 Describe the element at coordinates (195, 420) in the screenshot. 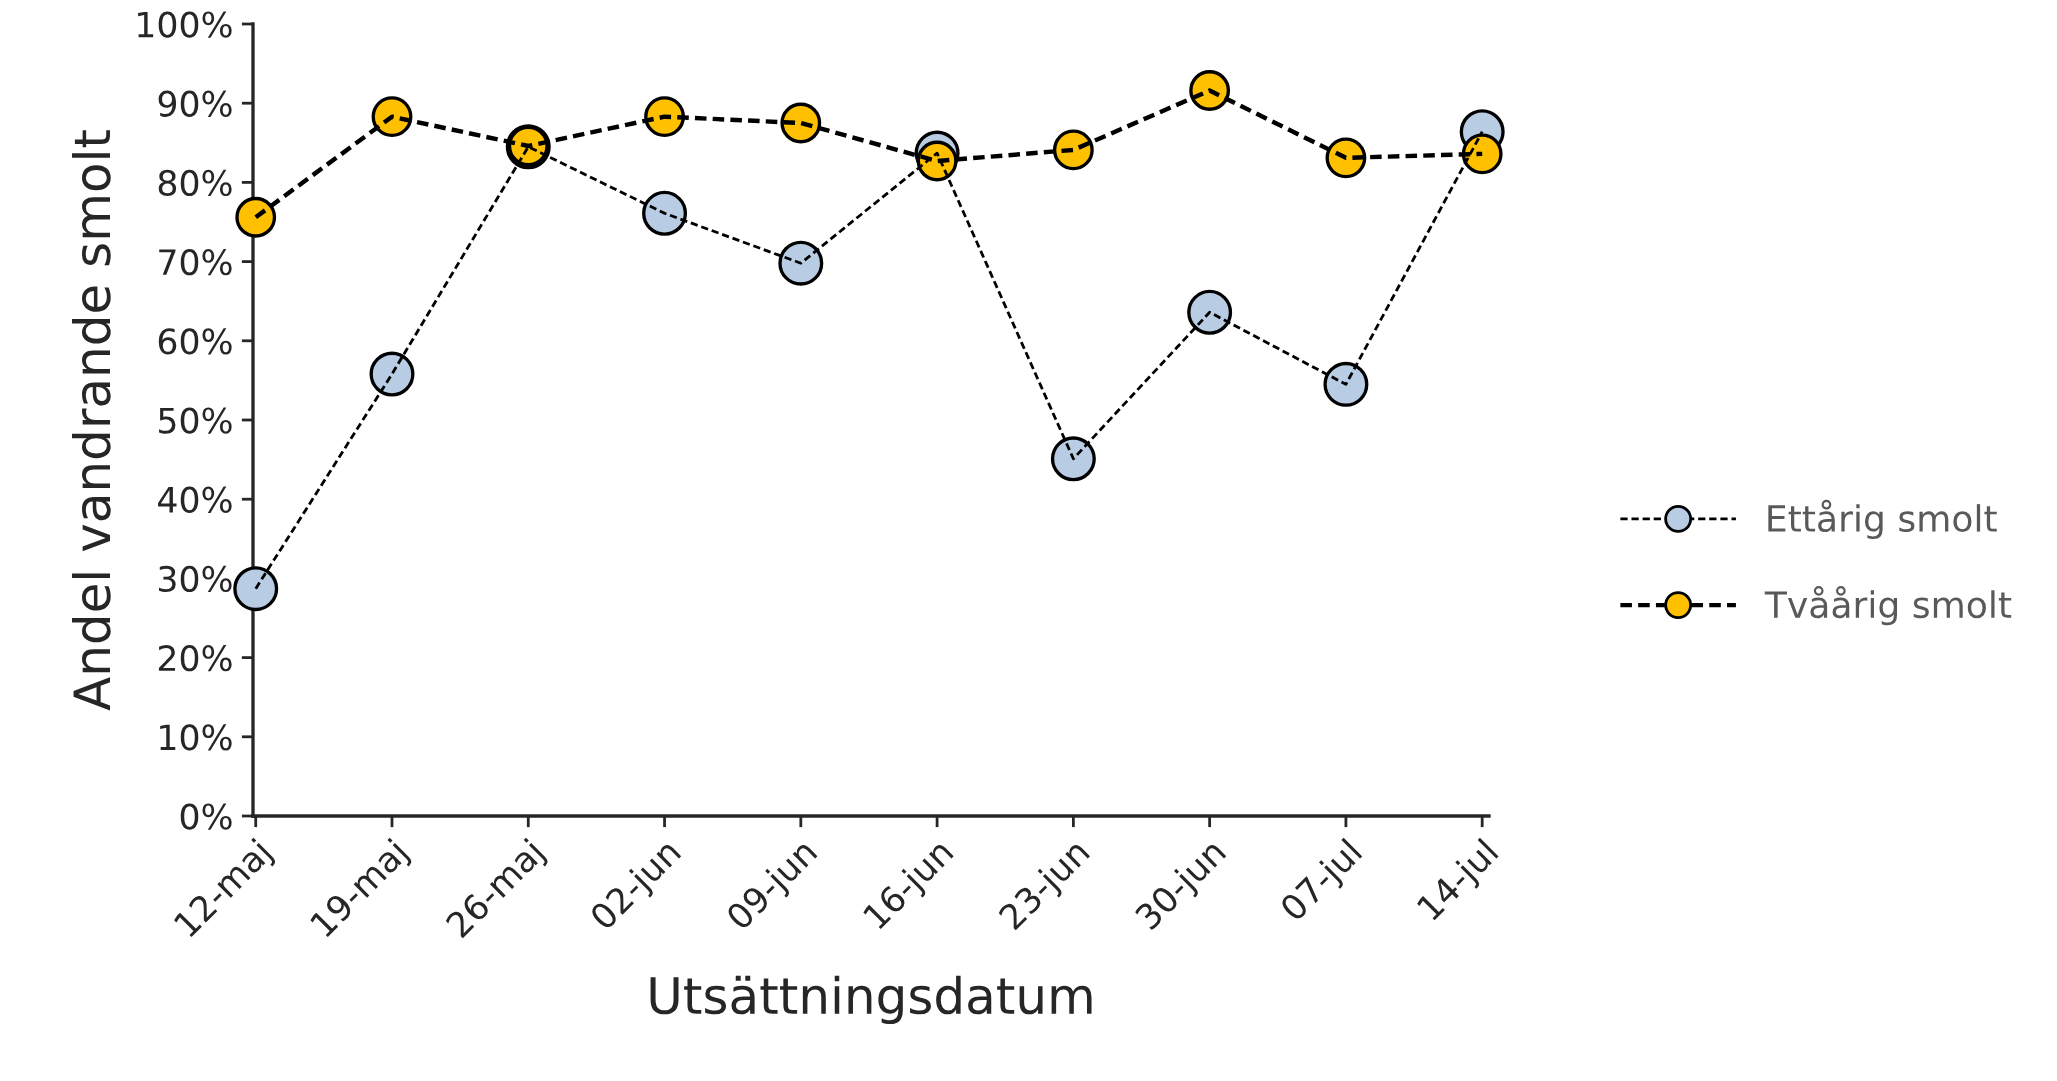

I see `y-tick-label: 50%` at that location.